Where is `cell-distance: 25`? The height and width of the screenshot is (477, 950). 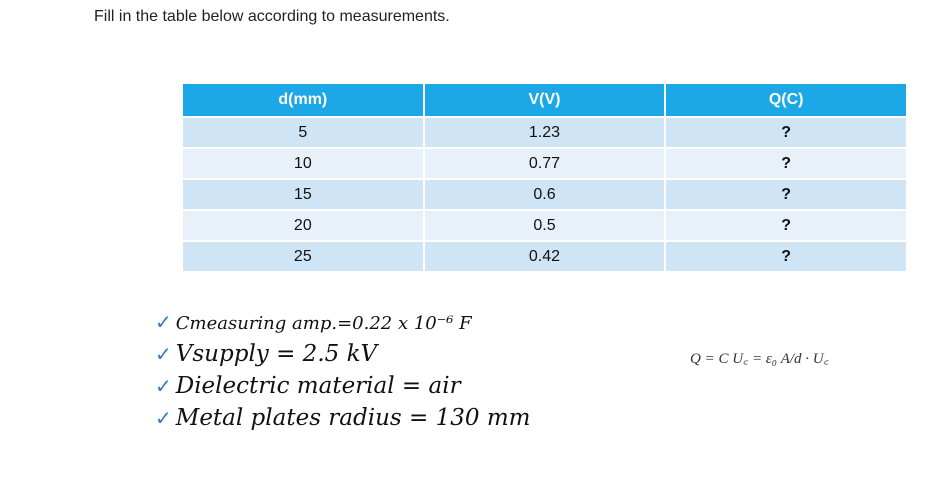 cell-distance: 25 is located at coordinates (303, 256).